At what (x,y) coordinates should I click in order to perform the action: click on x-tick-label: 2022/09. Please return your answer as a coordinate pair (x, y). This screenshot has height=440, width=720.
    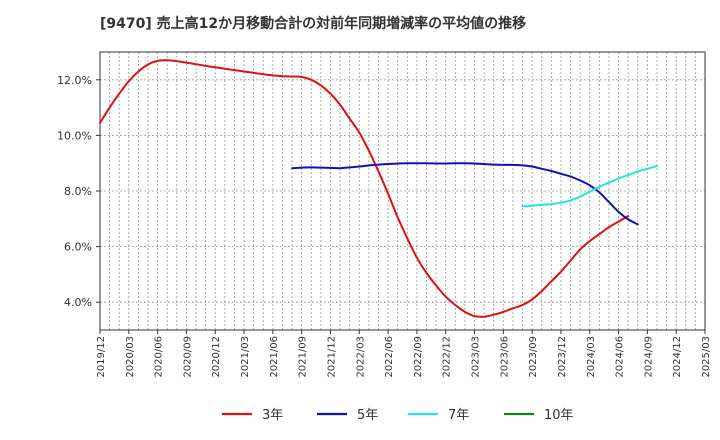
    Looking at the image, I should click on (418, 357).